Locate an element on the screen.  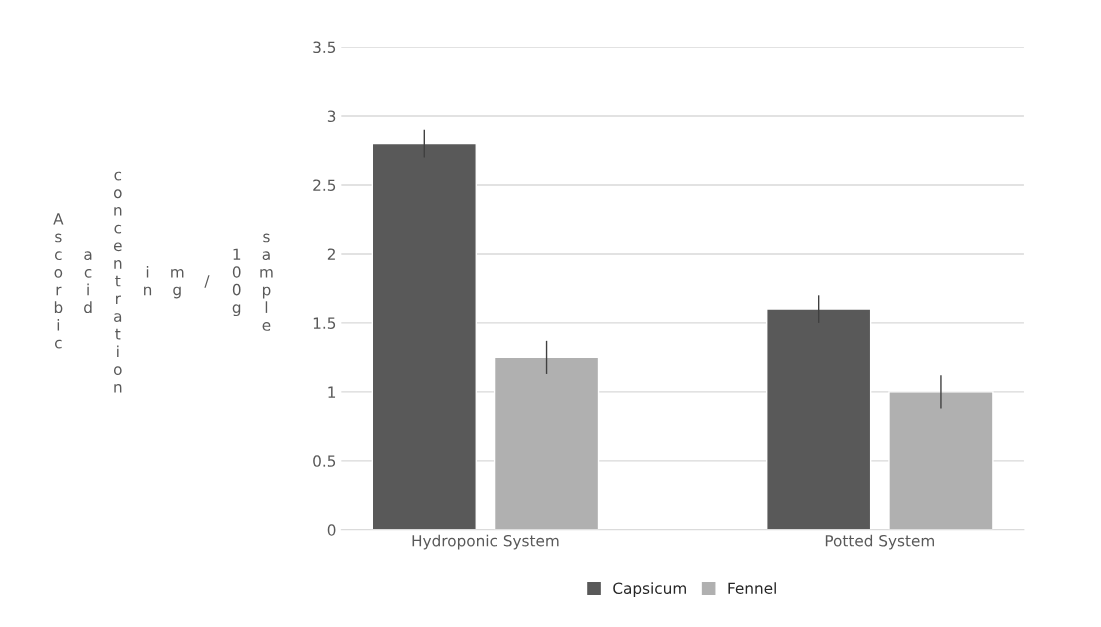
legend-label: Fennel is located at coordinates (752, 588).